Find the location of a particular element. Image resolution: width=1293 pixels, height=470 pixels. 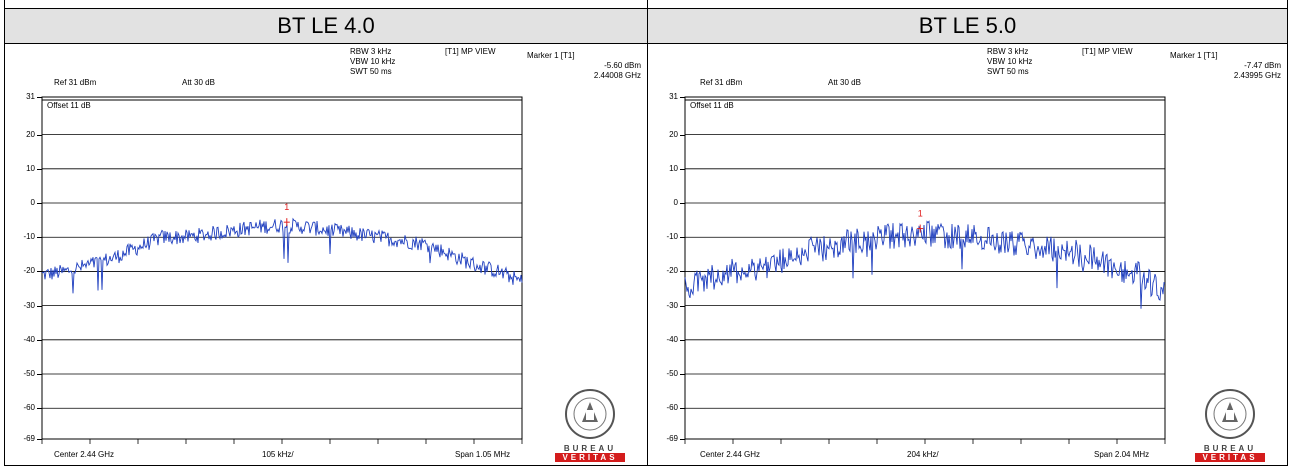

panel-title-right: BT LE 5.0 is located at coordinates (967, 26).